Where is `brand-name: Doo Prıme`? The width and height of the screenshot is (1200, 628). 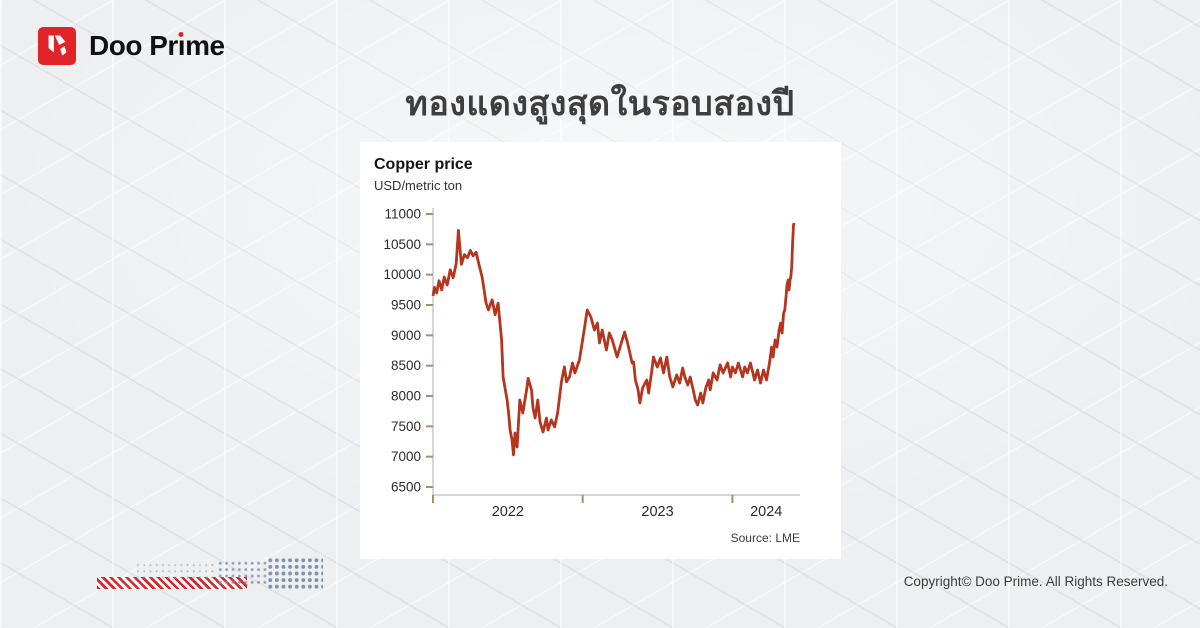 brand-name: Doo Prıme is located at coordinates (157, 46).